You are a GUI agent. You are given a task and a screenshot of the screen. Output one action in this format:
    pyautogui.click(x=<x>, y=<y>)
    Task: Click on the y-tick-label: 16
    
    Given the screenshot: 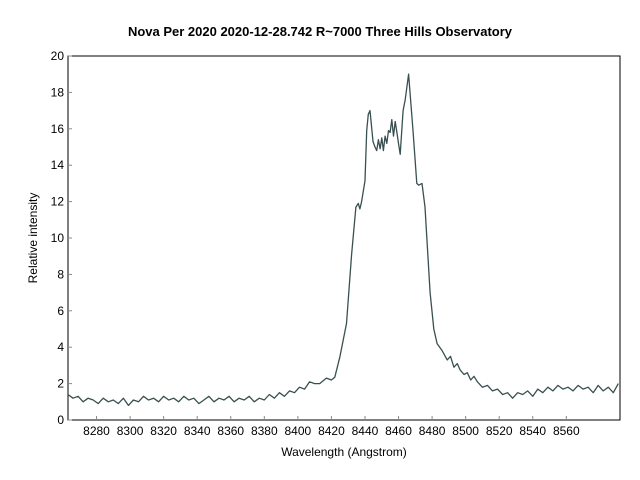 What is the action you would take?
    pyautogui.click(x=58, y=129)
    